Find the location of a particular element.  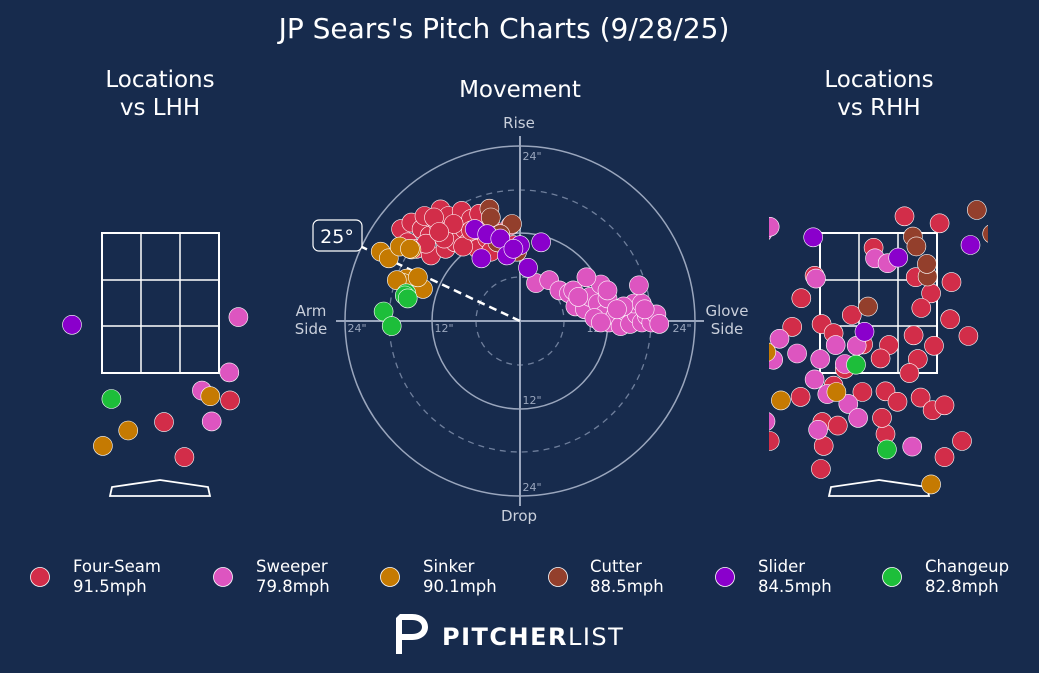

legend-marker-changeup is located at coordinates (892, 577).